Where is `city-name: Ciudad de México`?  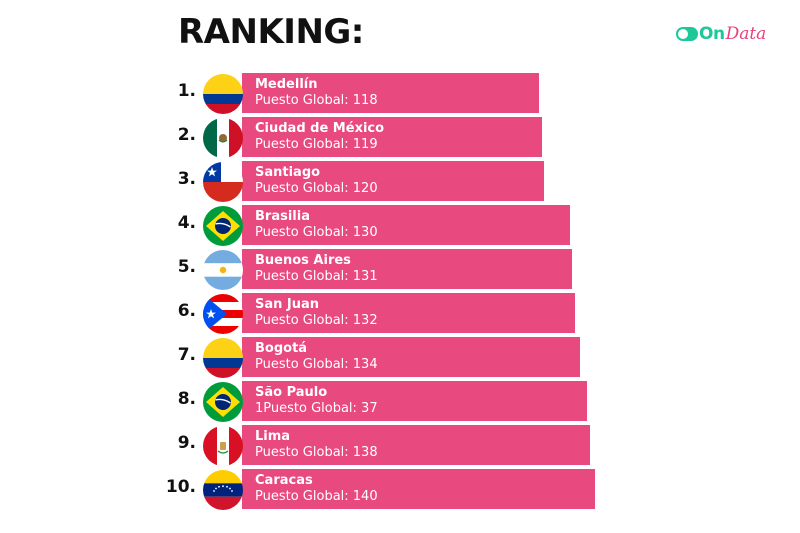
city-name: Ciudad de México is located at coordinates (320, 128).